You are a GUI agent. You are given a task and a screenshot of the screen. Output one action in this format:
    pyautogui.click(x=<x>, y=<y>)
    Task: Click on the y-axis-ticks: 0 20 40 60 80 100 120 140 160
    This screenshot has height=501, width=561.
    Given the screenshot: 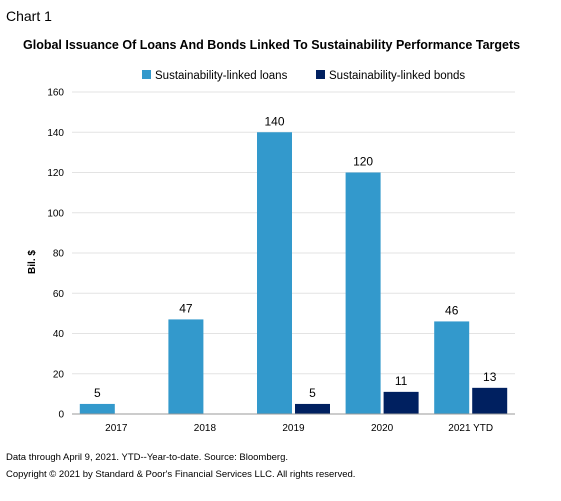 What is the action you would take?
    pyautogui.click(x=55, y=254)
    